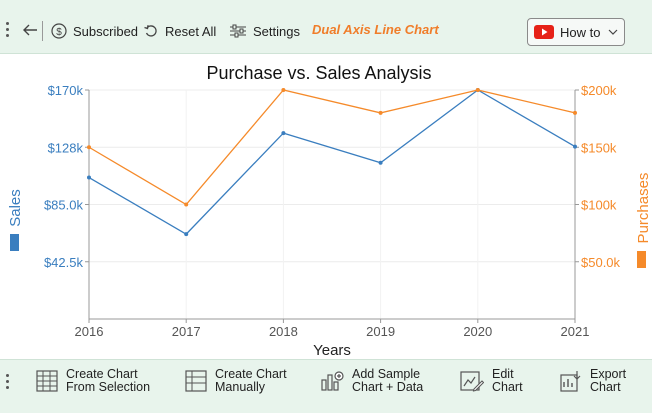 The height and width of the screenshot is (413, 652). Describe the element at coordinates (388, 387) in the screenshot. I see `add-sample-line2: Chart + Data` at that location.